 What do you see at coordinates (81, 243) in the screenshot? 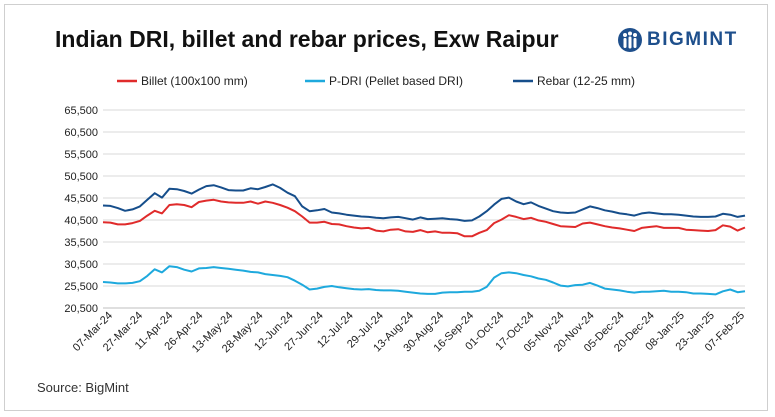
I see `y-tick-label: 35,500` at bounding box center [81, 243].